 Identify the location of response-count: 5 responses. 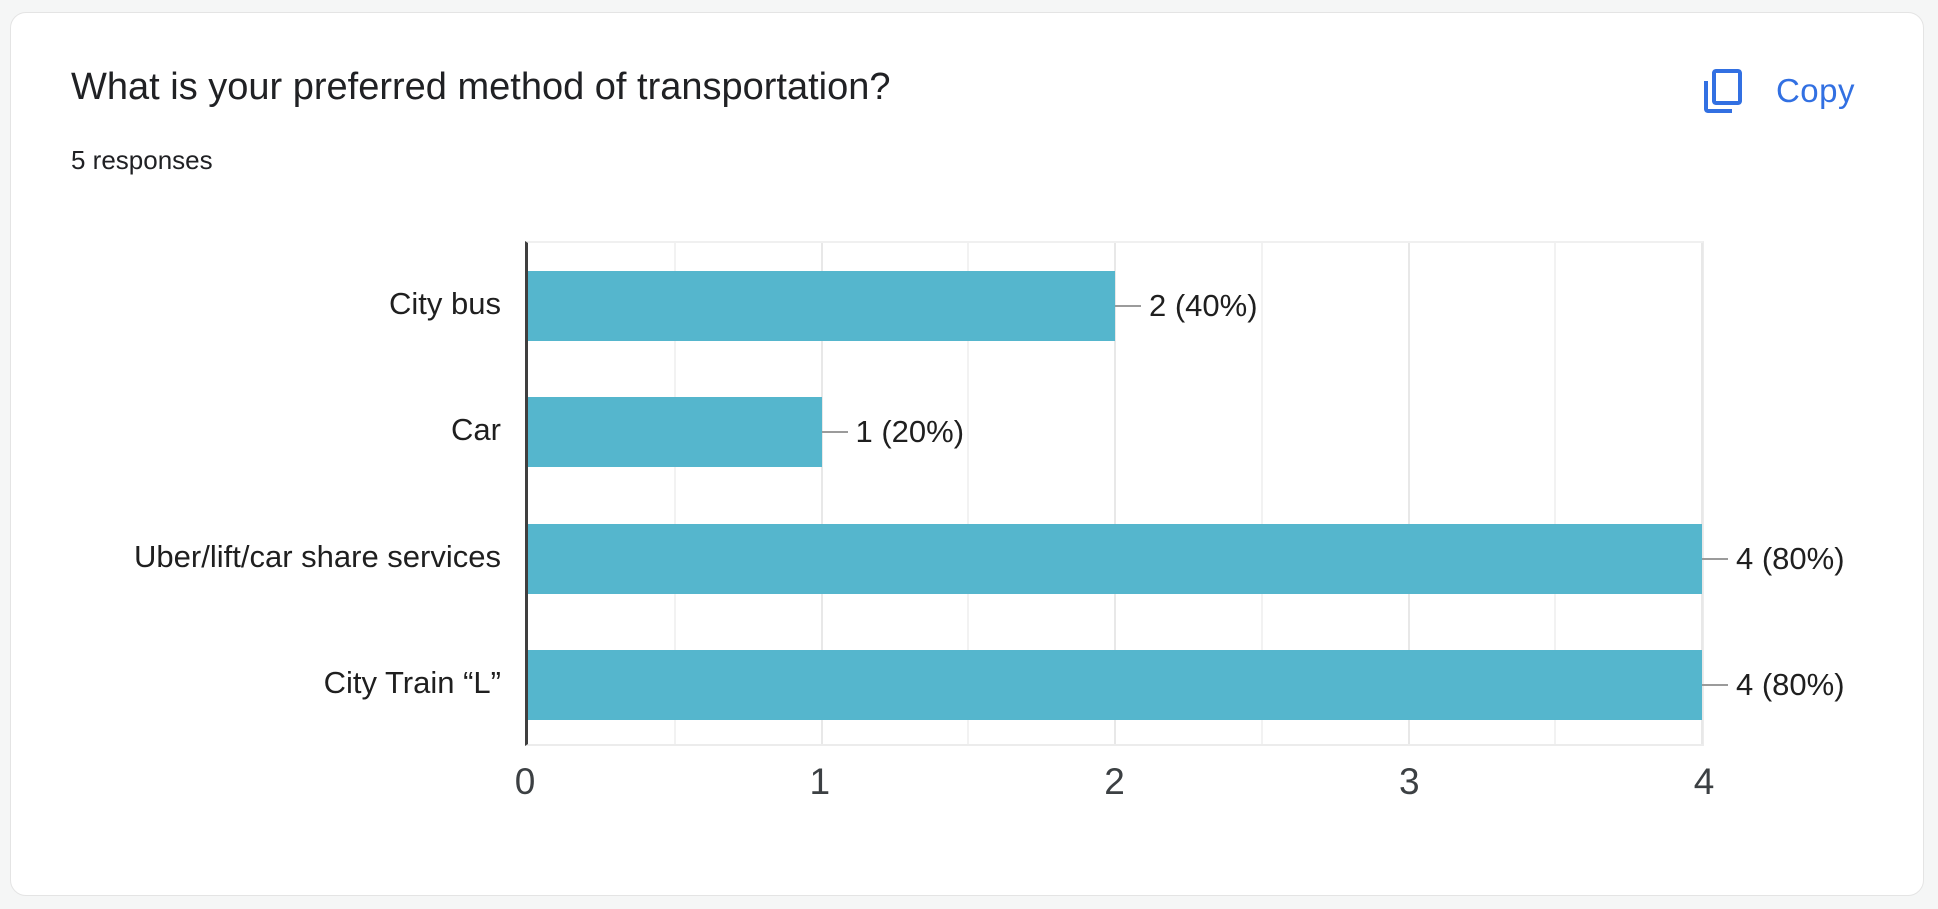
(142, 160).